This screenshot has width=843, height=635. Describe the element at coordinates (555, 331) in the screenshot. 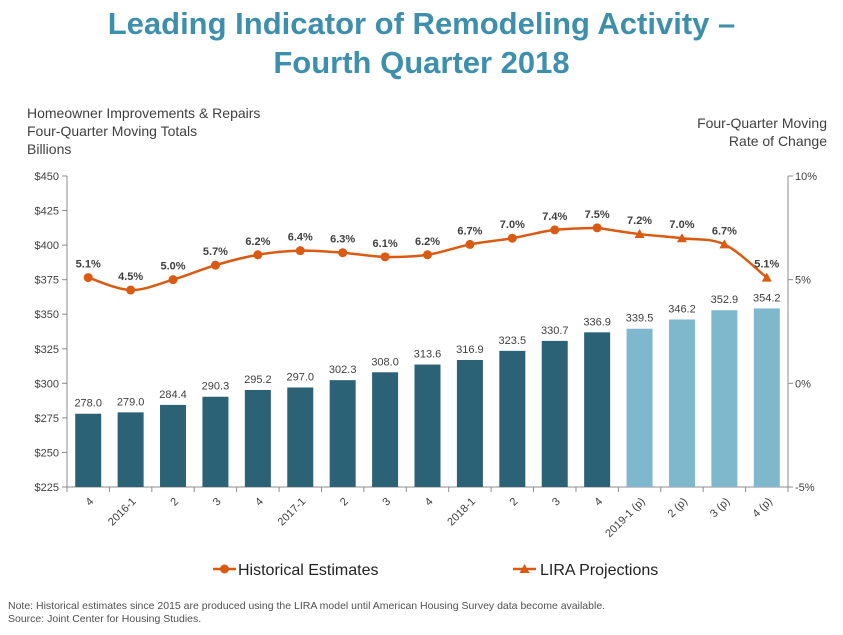

I see `bar-value-label: 330.7` at that location.